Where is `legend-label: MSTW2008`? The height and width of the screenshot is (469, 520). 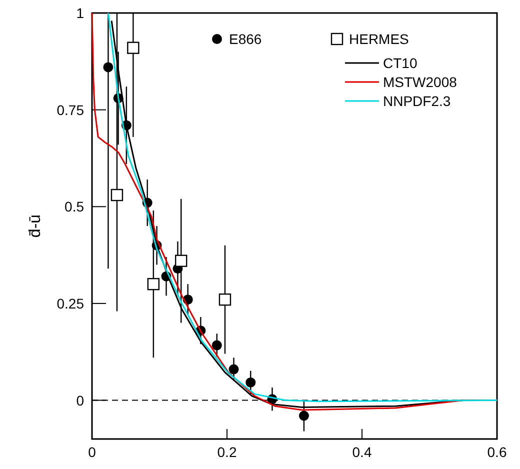 legend-label: MSTW2008 is located at coordinates (420, 82).